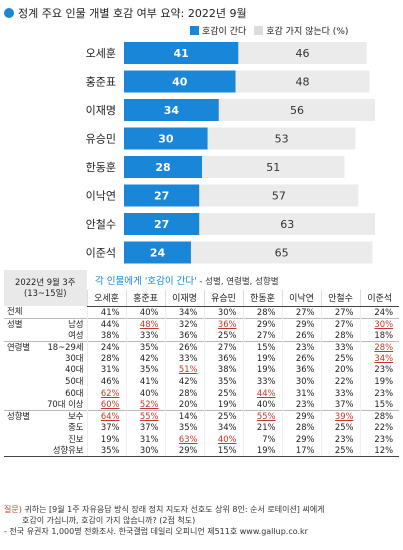  I want to click on value-label-like: 40, so click(180, 82).